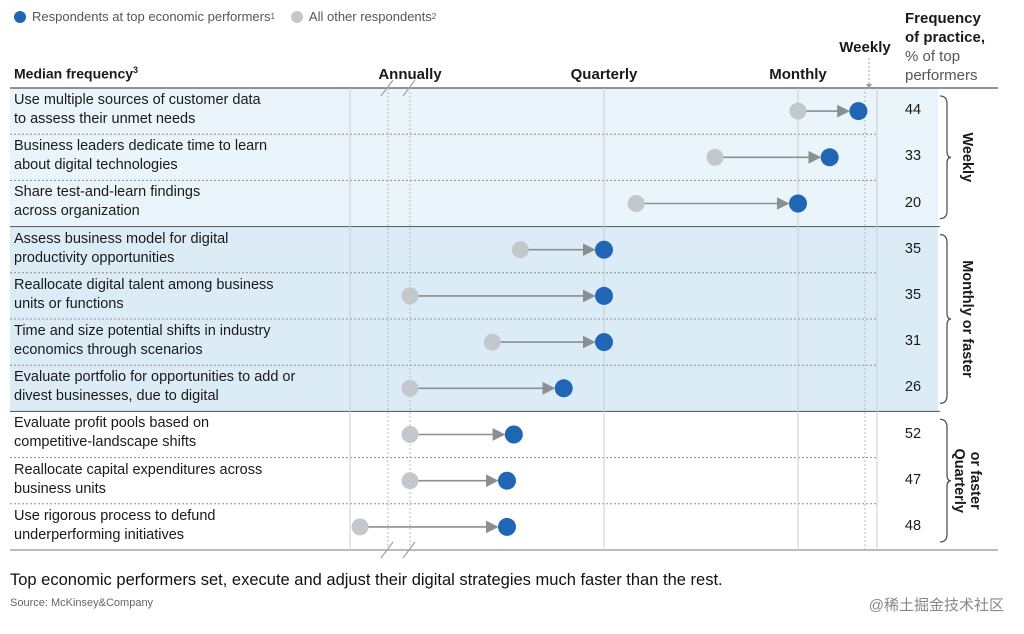  What do you see at coordinates (105, 119) in the screenshot?
I see `row-label-line2: to assess their unmet needs` at bounding box center [105, 119].